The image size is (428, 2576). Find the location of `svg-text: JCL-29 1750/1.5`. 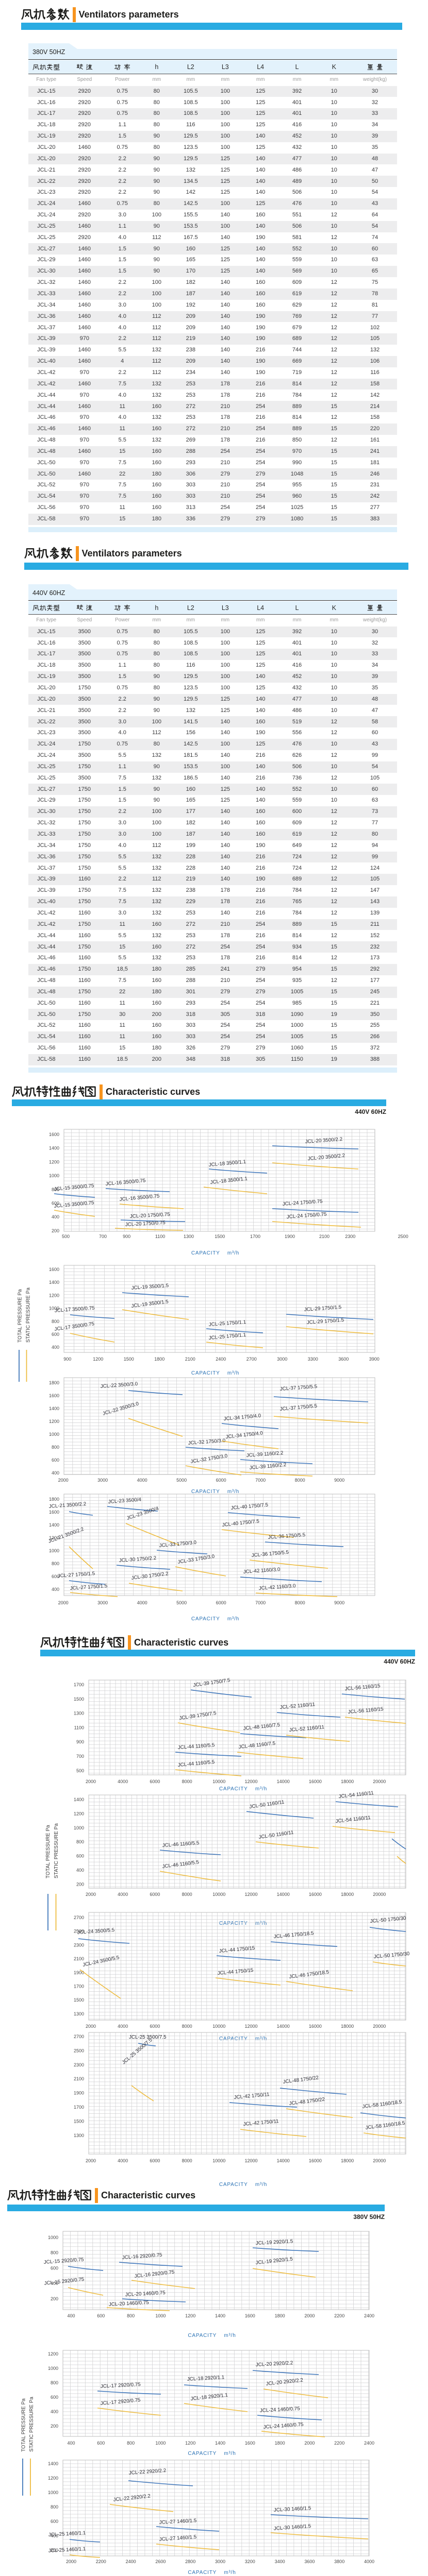

svg-text: JCL-29 1750/1.5 is located at coordinates (325, 1321).